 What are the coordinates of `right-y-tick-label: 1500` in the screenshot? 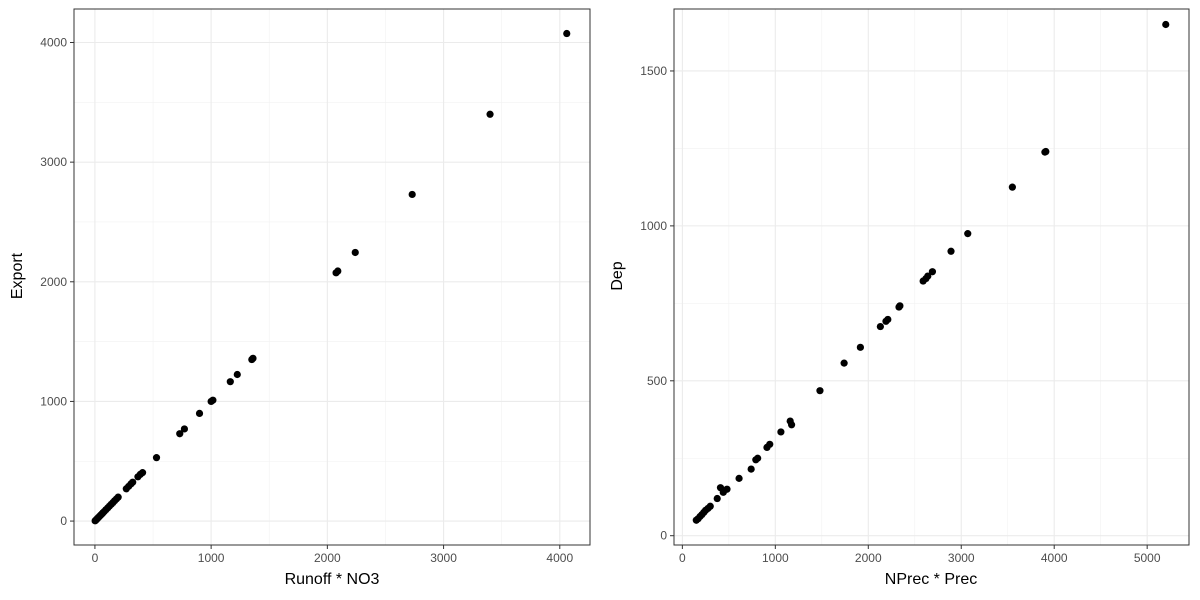 It's located at (653, 71).